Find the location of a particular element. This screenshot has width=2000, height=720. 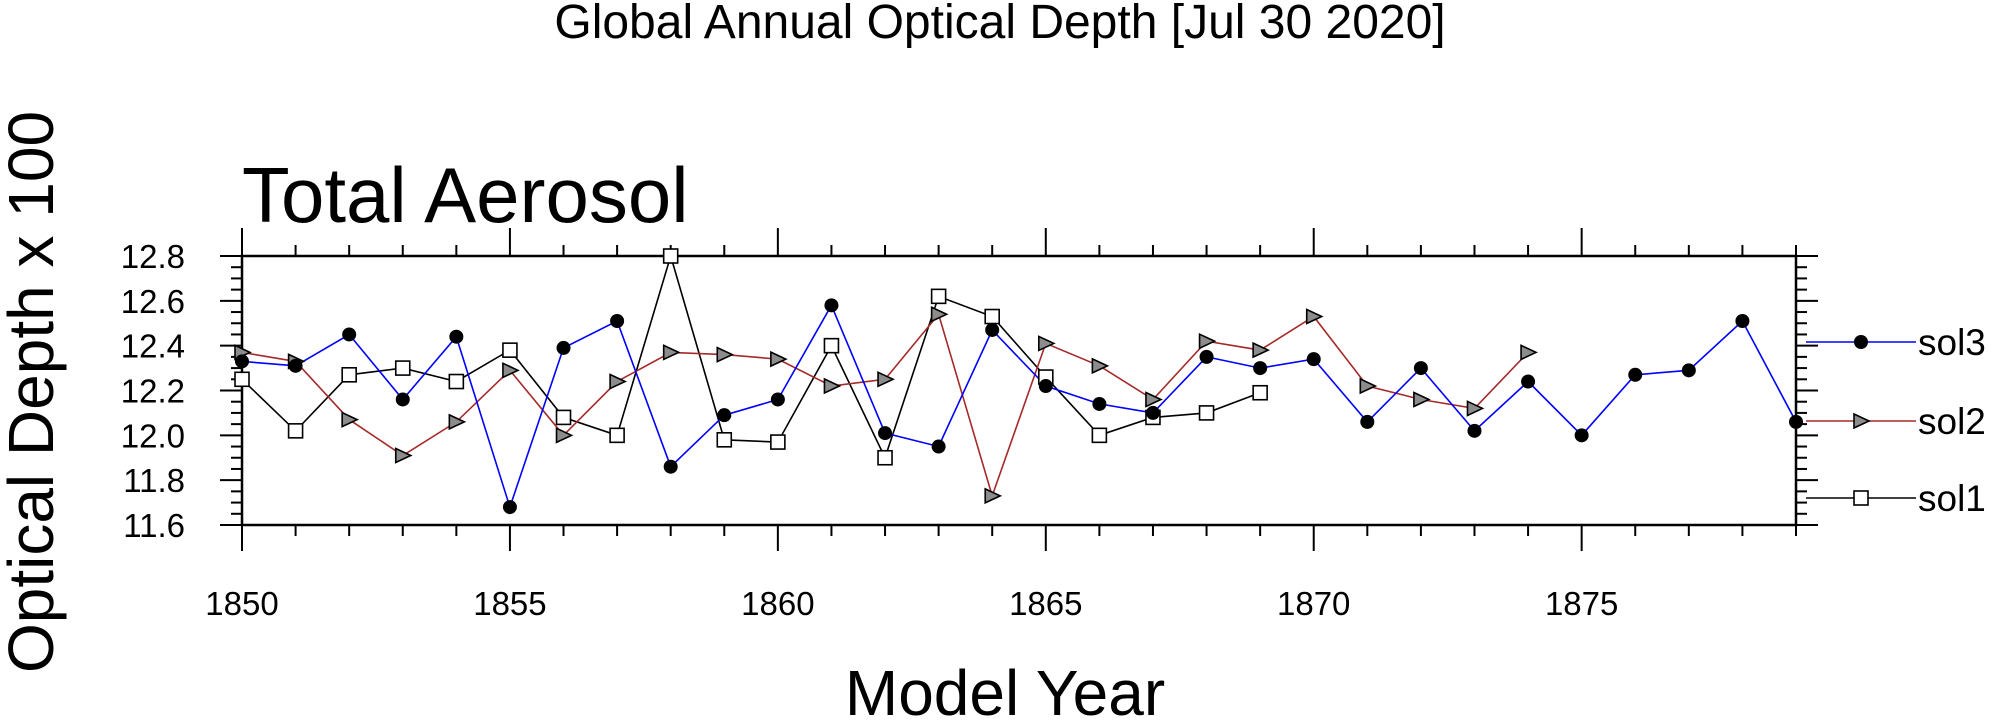

x-tick-label: 1855 is located at coordinates (509, 603).